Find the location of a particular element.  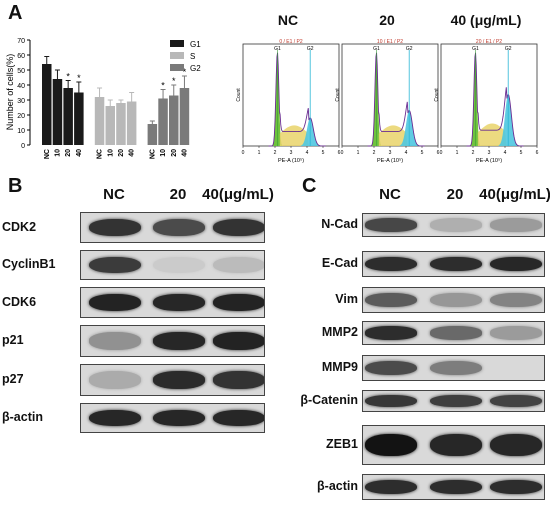

blot-strip-p21 is located at coordinates (172, 341).